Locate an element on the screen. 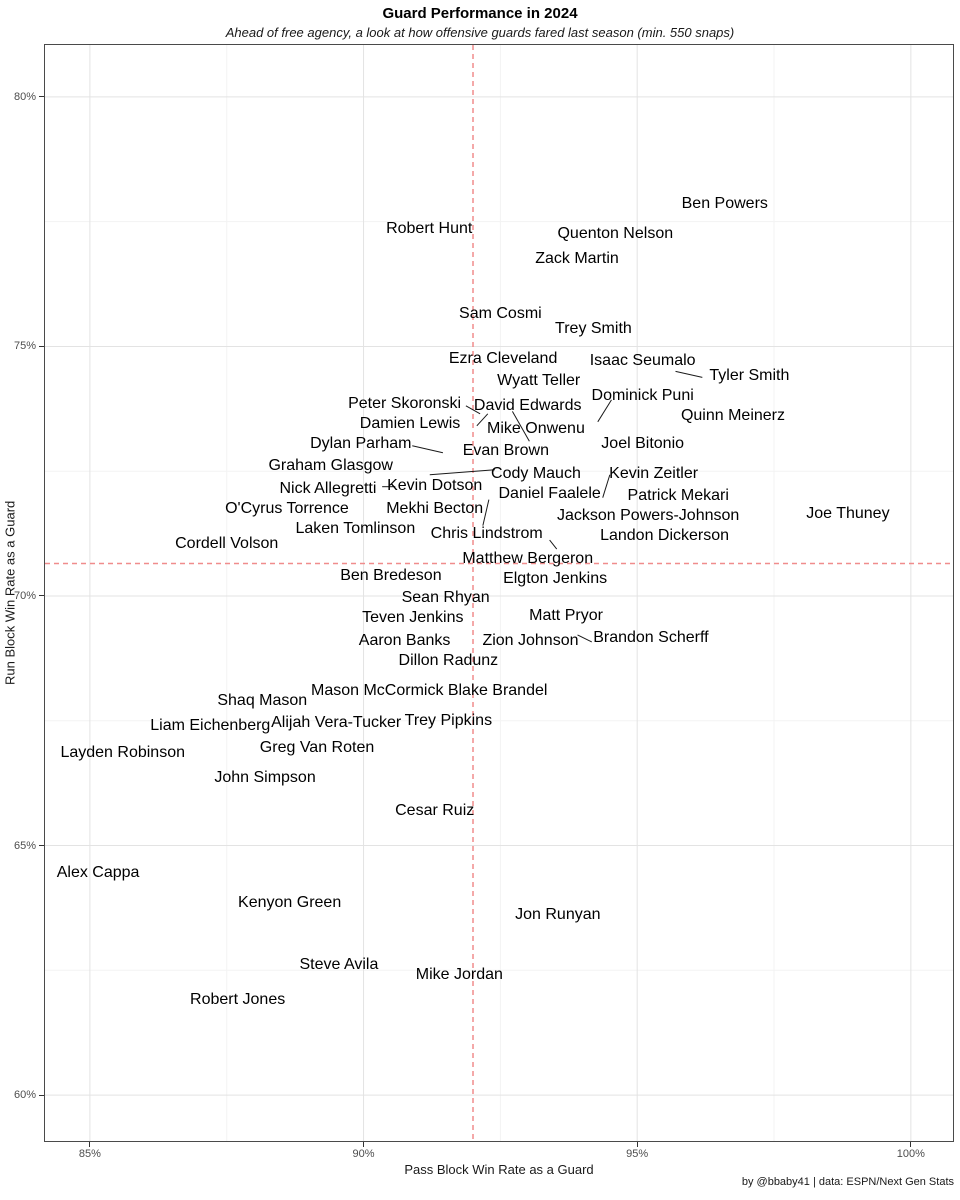 This screenshot has width=960, height=1200. player-label-blake-brandel: Blake Brandel is located at coordinates (497, 690).